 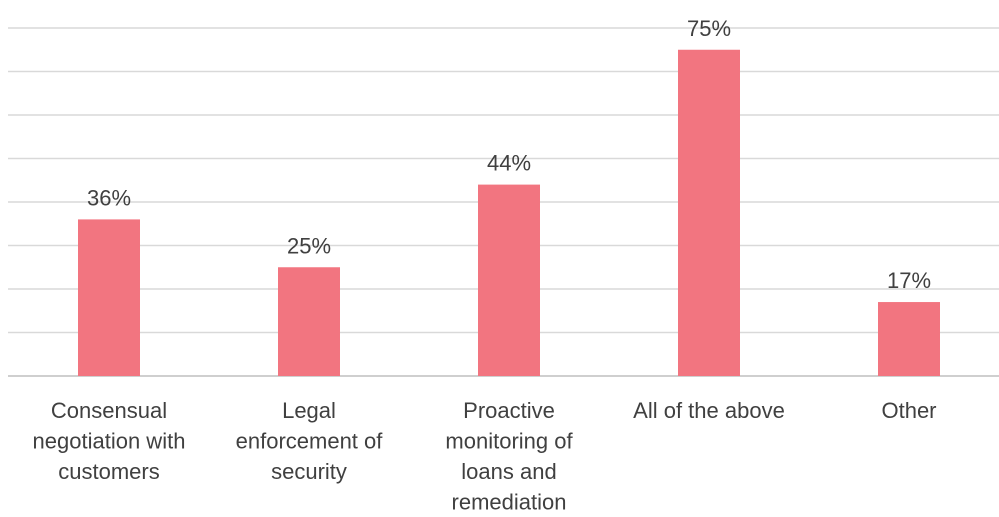 I want to click on category-label: All of the above, so click(x=709, y=410).